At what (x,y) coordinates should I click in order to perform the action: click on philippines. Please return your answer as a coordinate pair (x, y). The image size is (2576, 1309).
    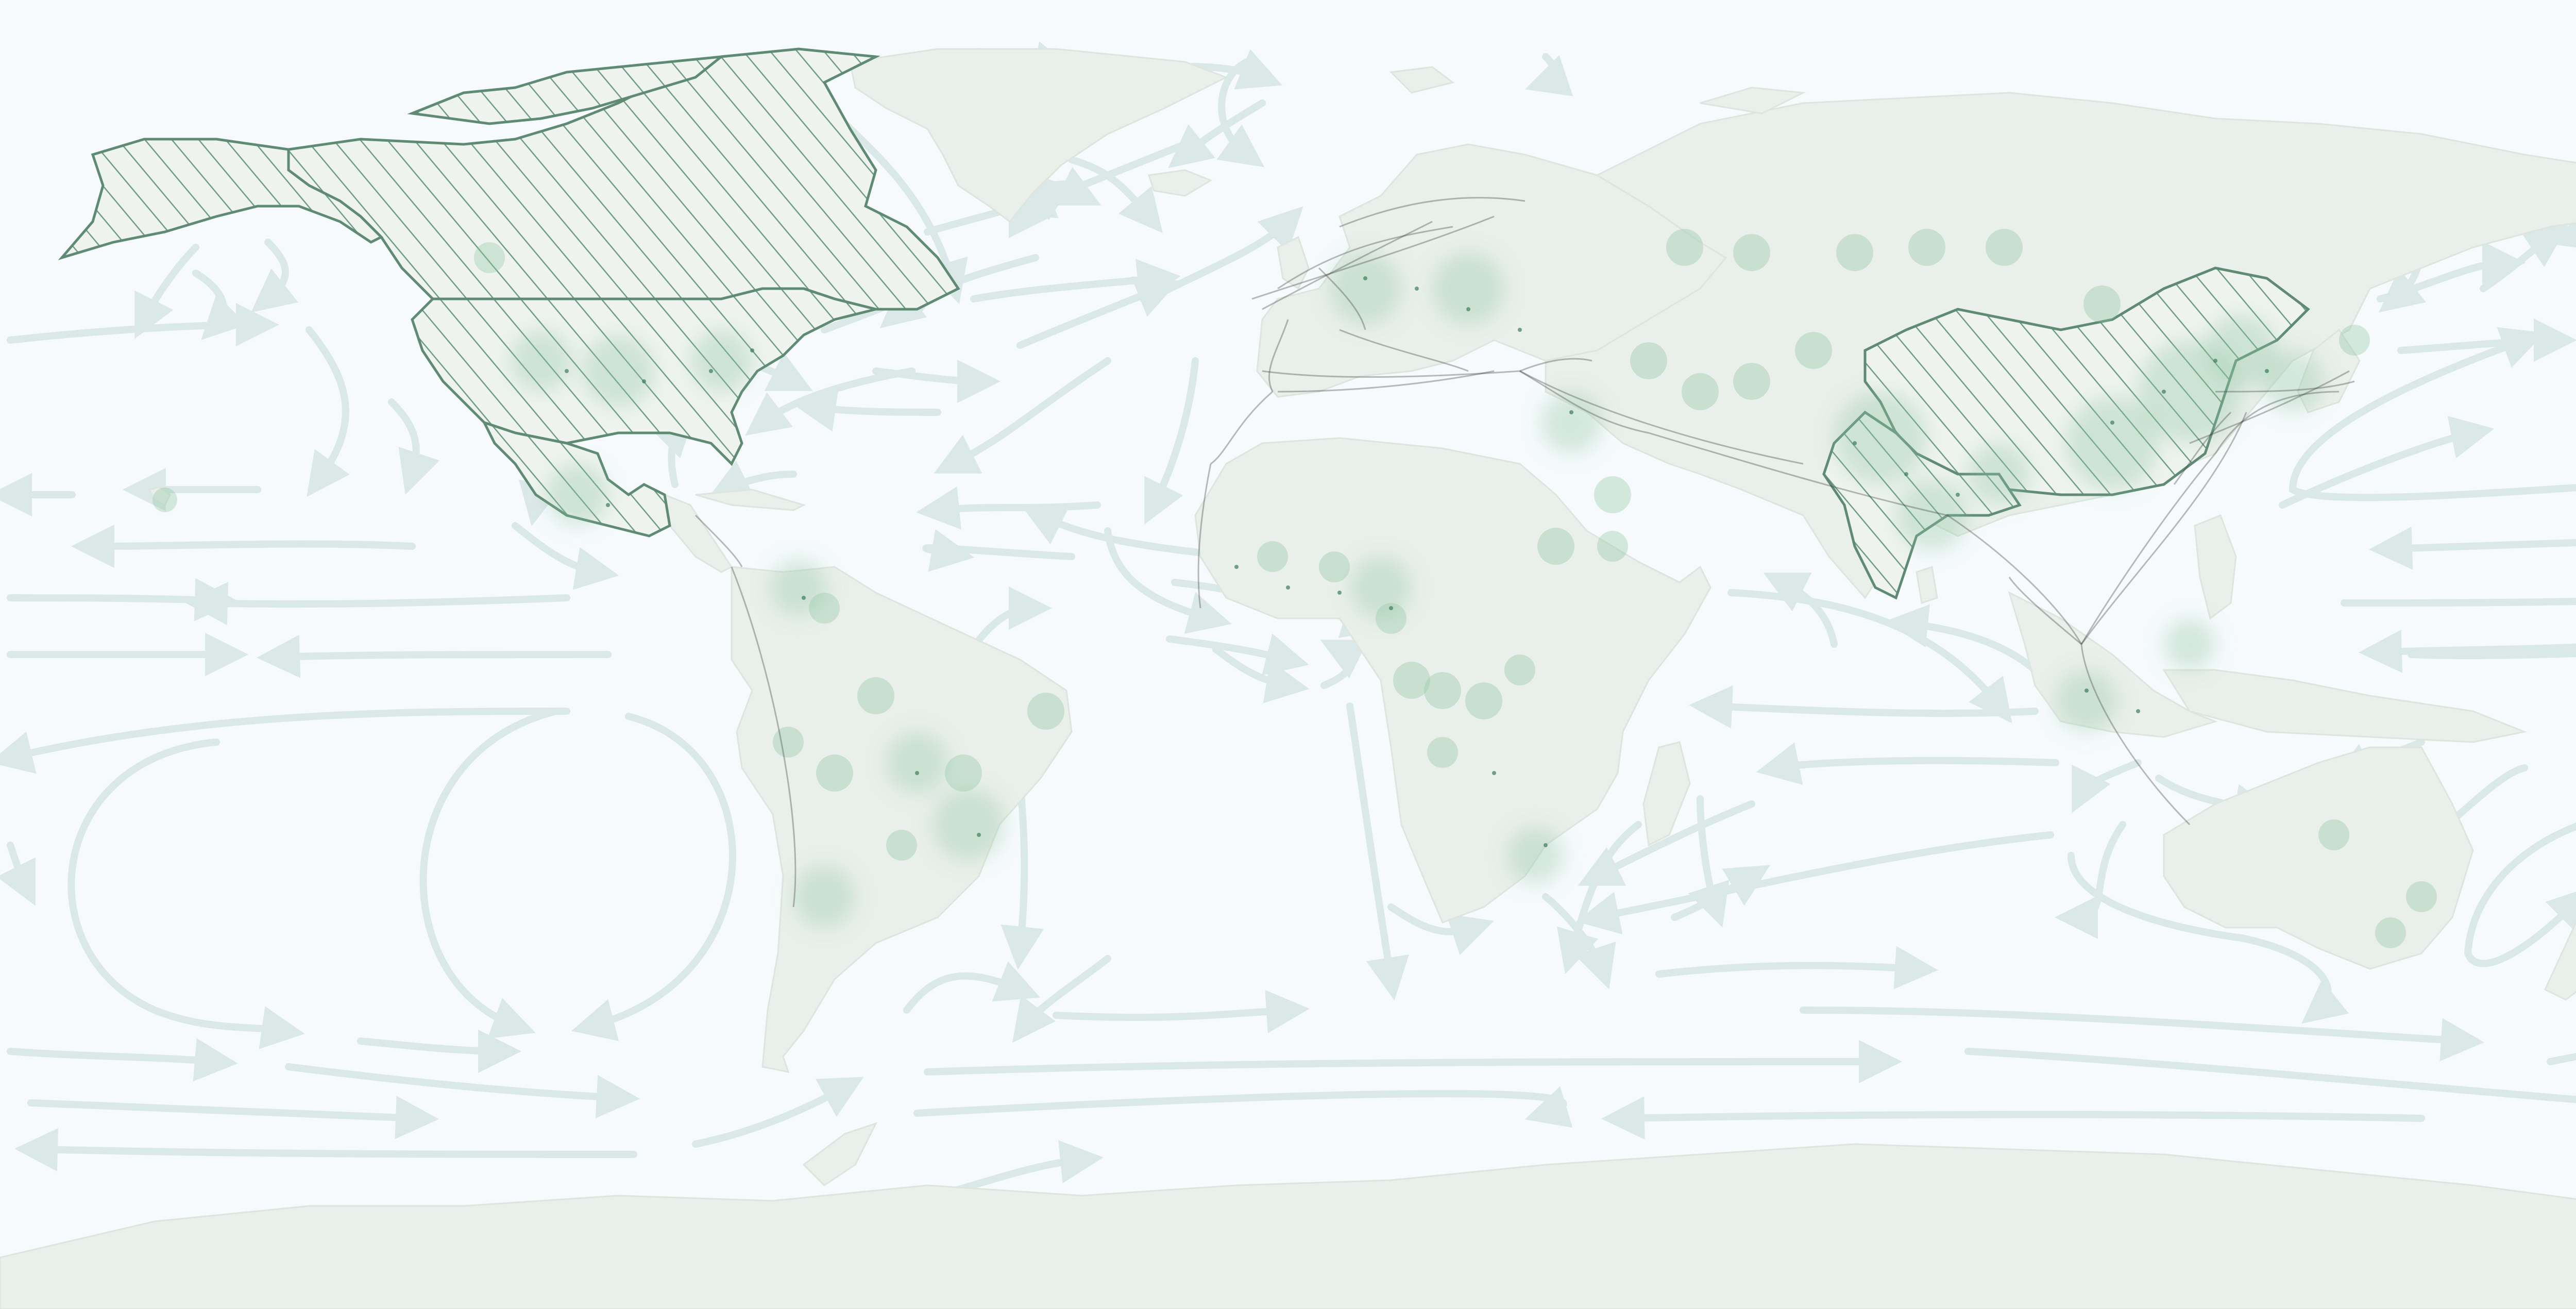
    Looking at the image, I should click on (2215, 567).